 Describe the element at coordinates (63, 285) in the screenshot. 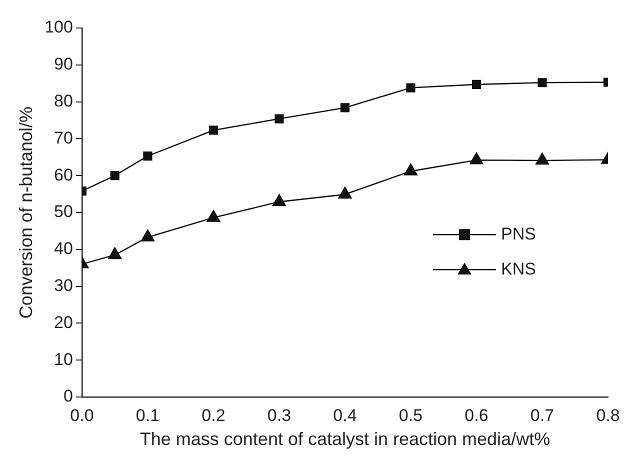

I see `y-tick-label: 30` at that location.